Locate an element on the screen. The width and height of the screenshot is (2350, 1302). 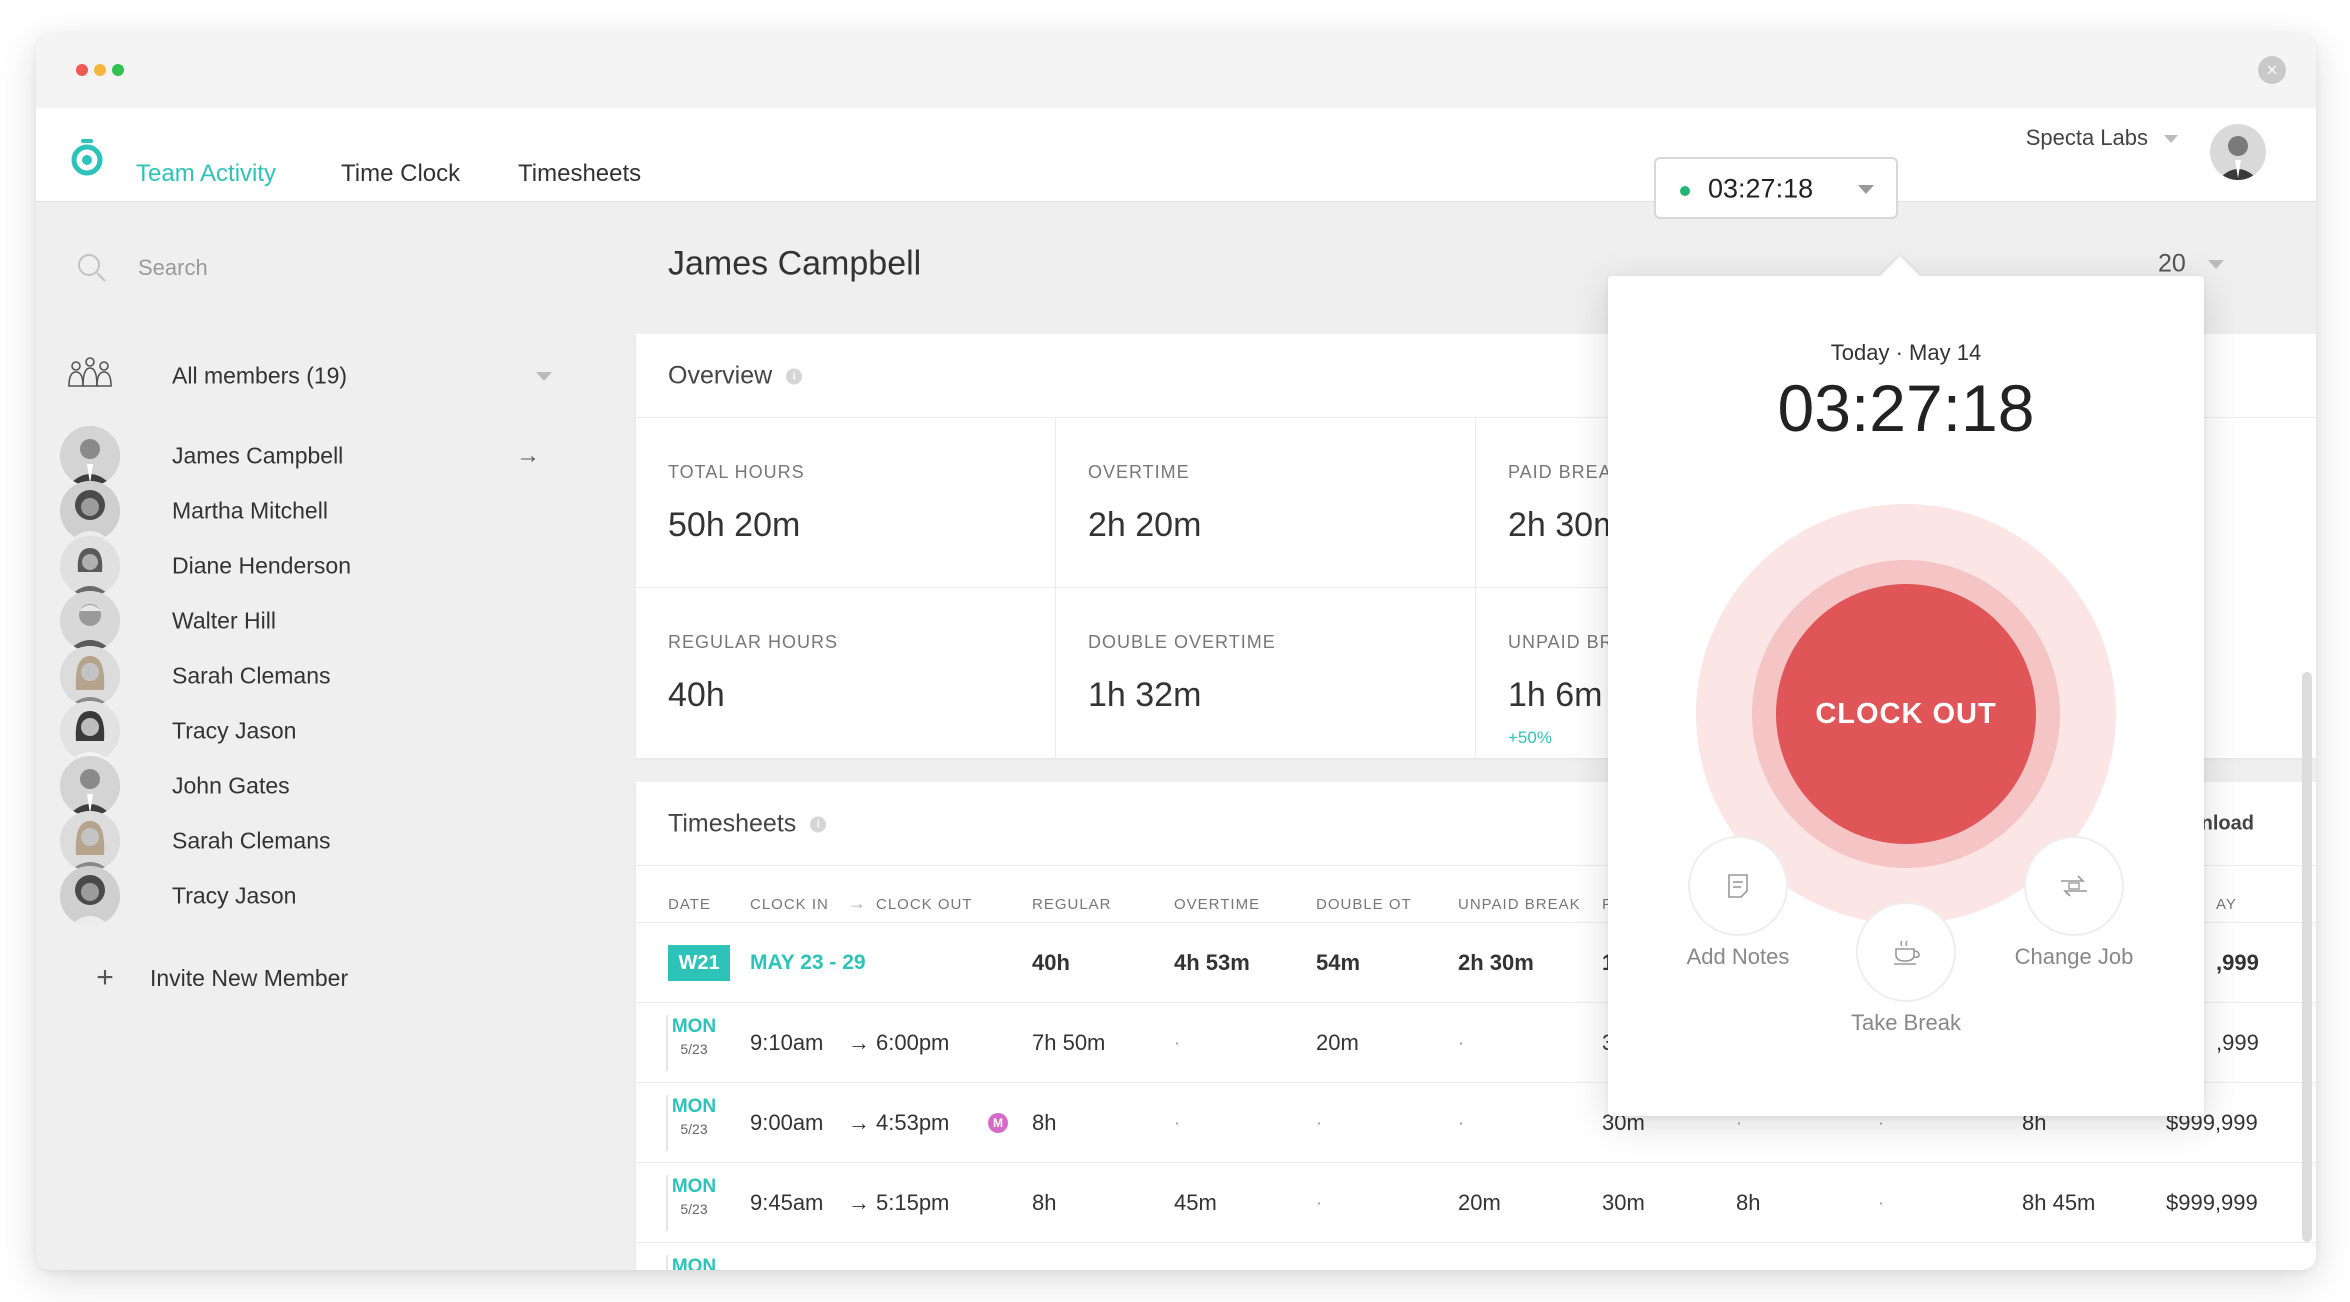
stat-value: 40h is located at coordinates (696, 695).